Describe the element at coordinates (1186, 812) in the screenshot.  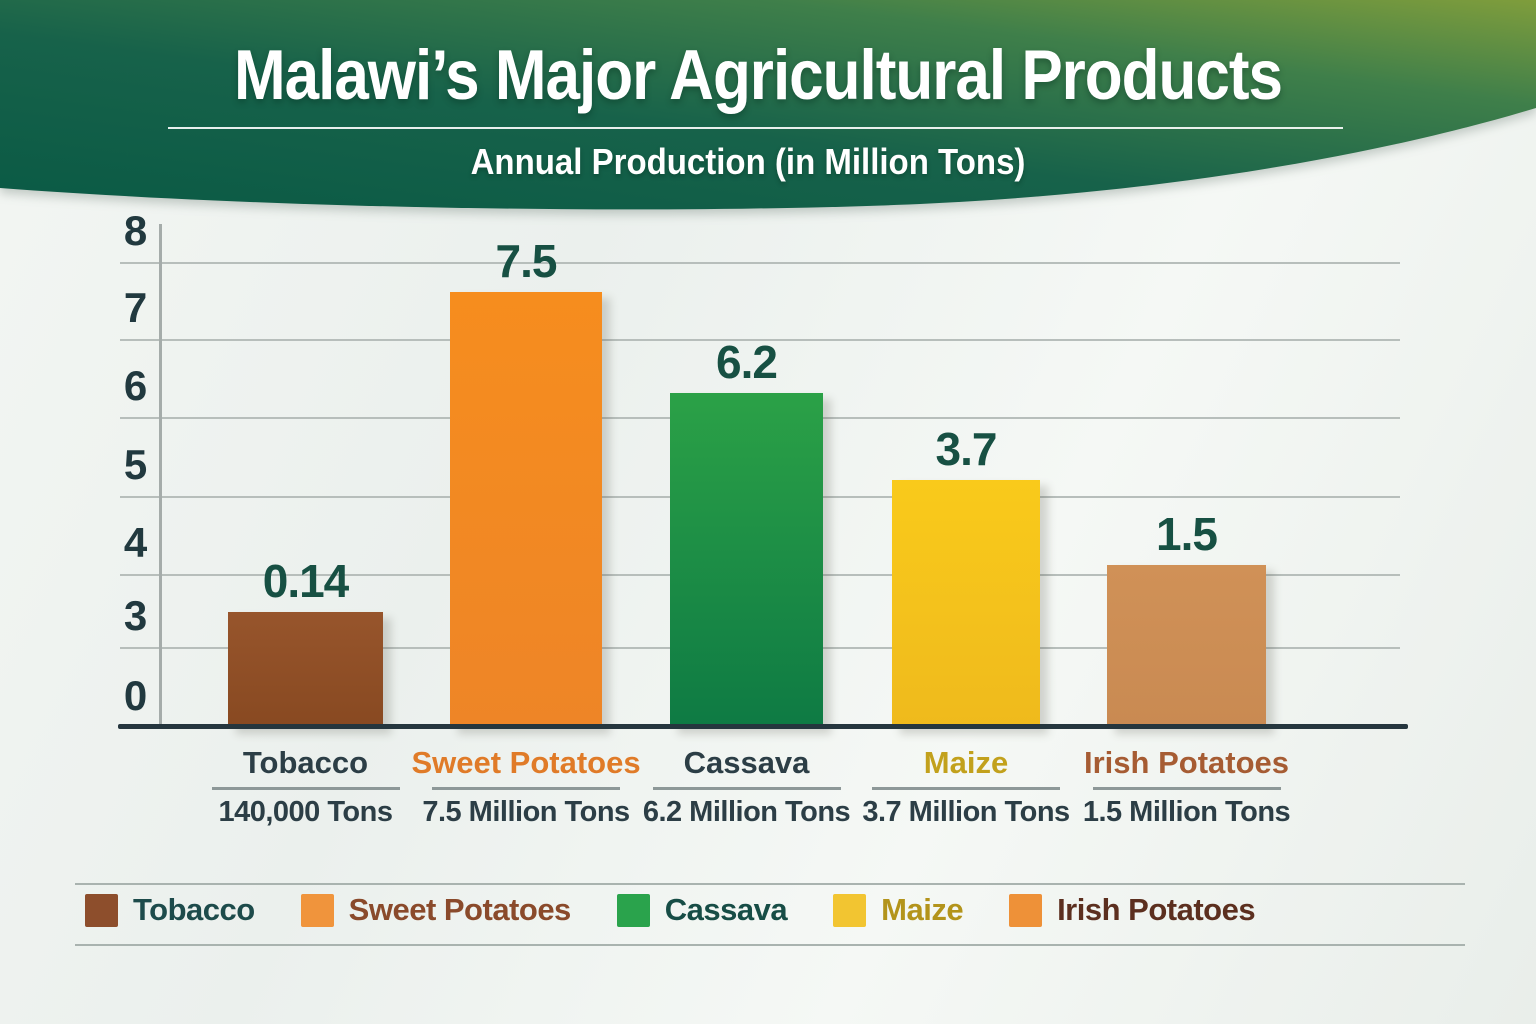
I see `category-caption-irish-potatoes: 1.5 Million Tons` at that location.